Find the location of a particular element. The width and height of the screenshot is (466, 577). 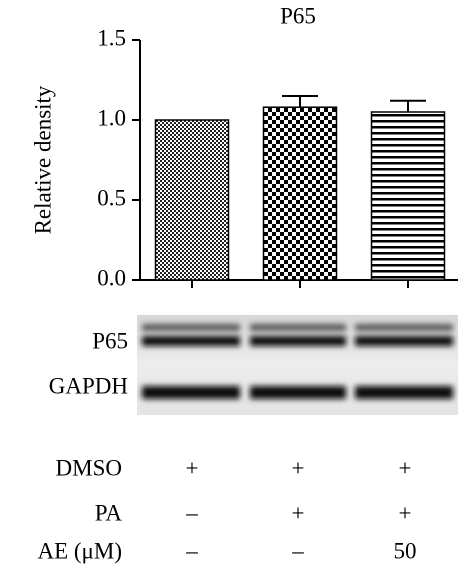

y-tick-label: 1.5 is located at coordinates (111, 37).